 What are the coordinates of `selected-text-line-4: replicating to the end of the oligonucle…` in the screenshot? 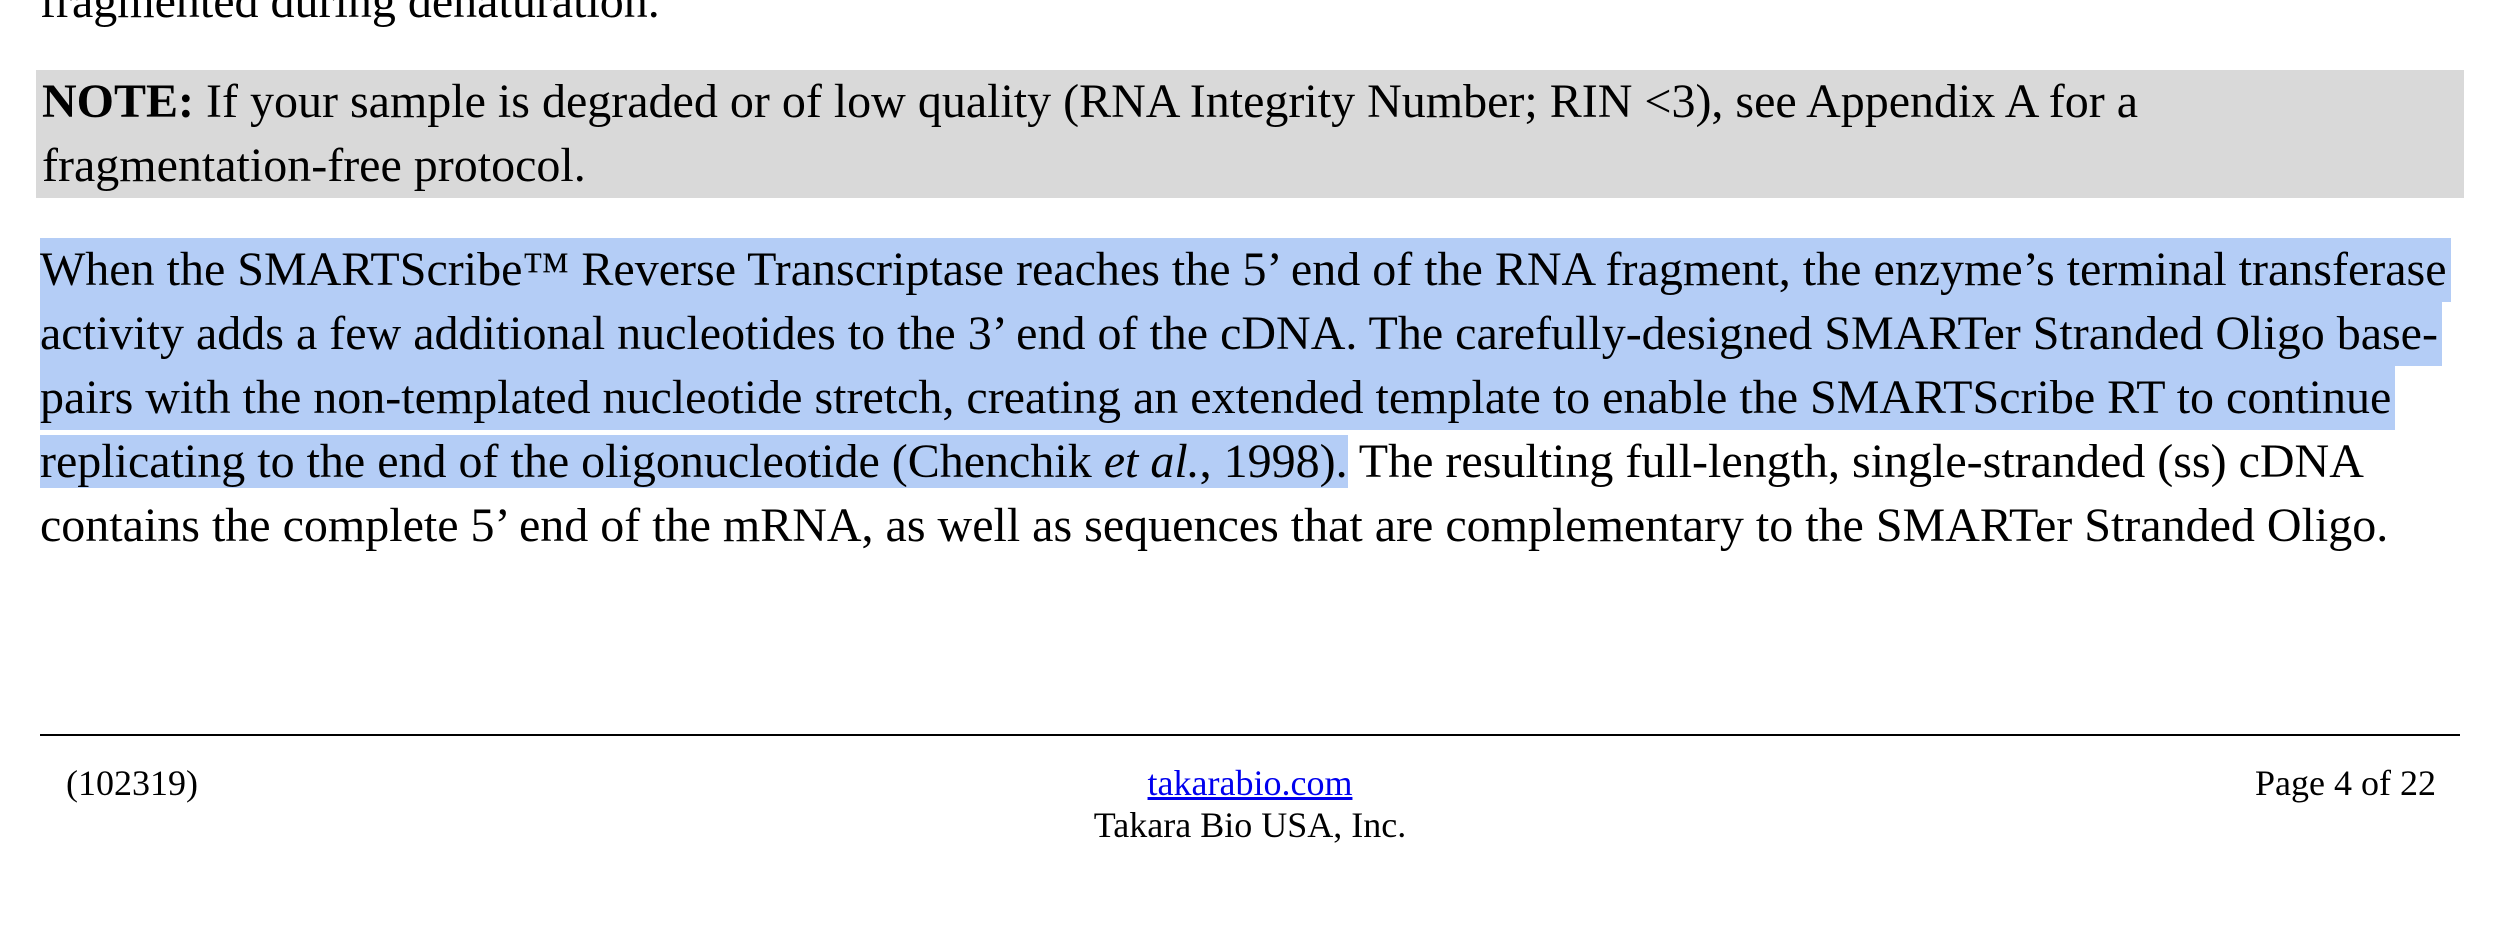 It's located at (694, 461).